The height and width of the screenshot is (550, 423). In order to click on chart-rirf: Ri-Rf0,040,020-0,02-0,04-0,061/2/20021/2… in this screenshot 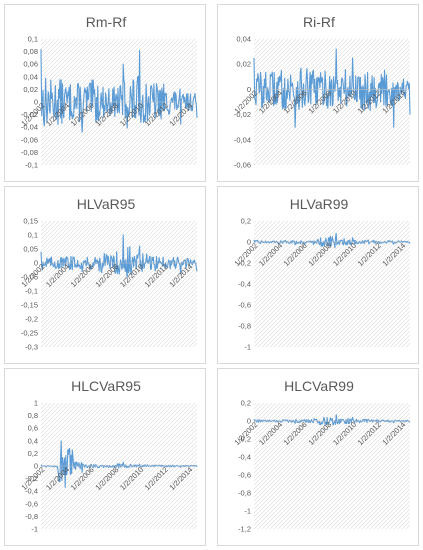, I will do `click(321, 92)`.